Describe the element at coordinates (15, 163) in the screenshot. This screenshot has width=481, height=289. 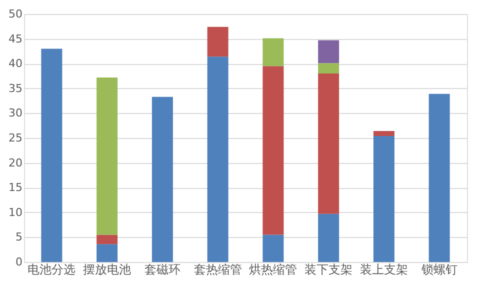
I see `y-tick-label: 20` at that location.